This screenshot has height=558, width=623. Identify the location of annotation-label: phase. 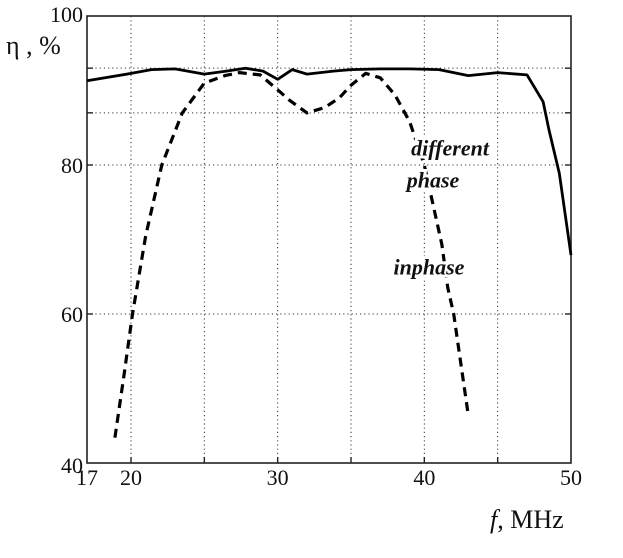
(432, 179).